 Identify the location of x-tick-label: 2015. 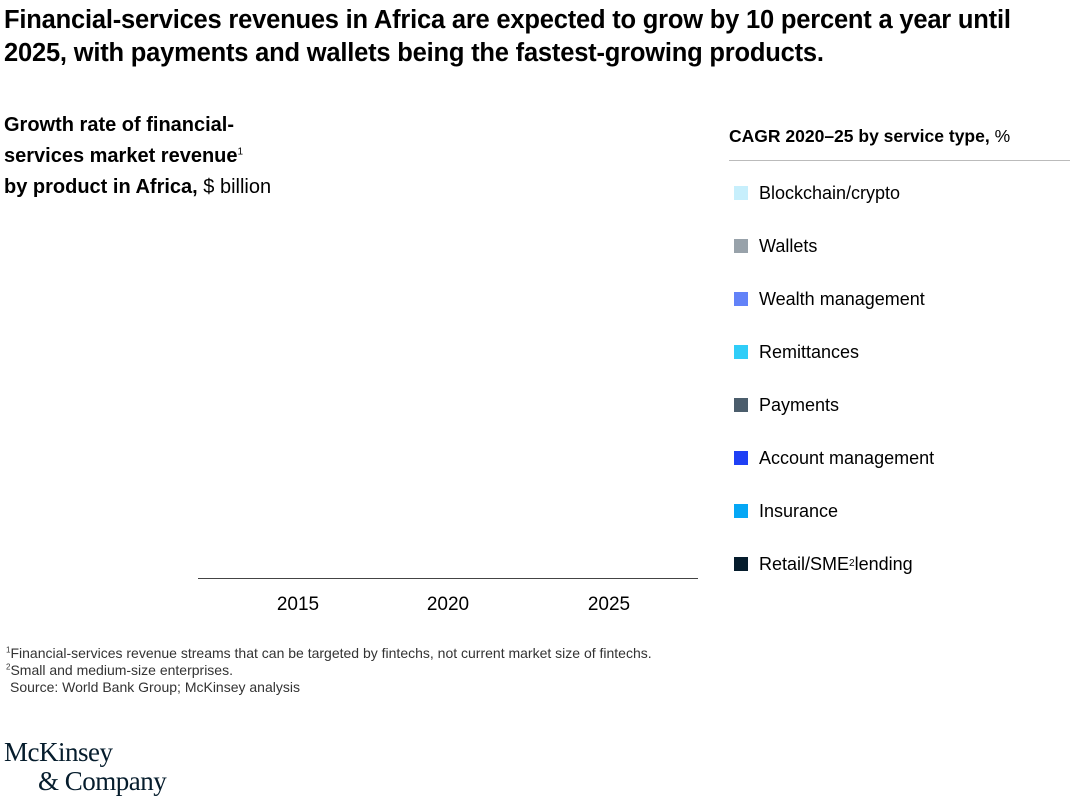
(298, 604).